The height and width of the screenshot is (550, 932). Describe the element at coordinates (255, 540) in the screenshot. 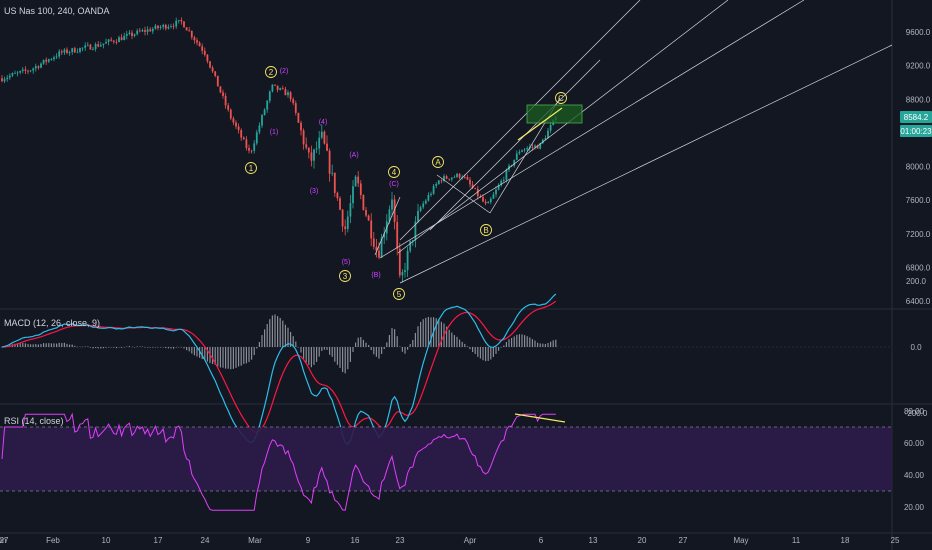

I see `time-label: Mar` at that location.